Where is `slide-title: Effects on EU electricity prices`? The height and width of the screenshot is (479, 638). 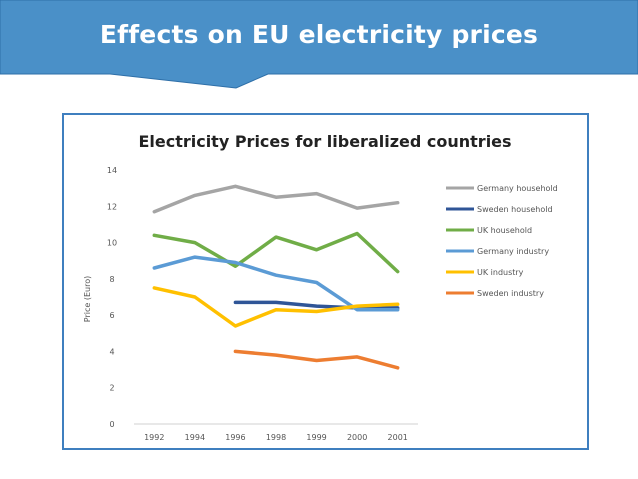
slide-title: Effects on EU electricity prices is located at coordinates (319, 34).